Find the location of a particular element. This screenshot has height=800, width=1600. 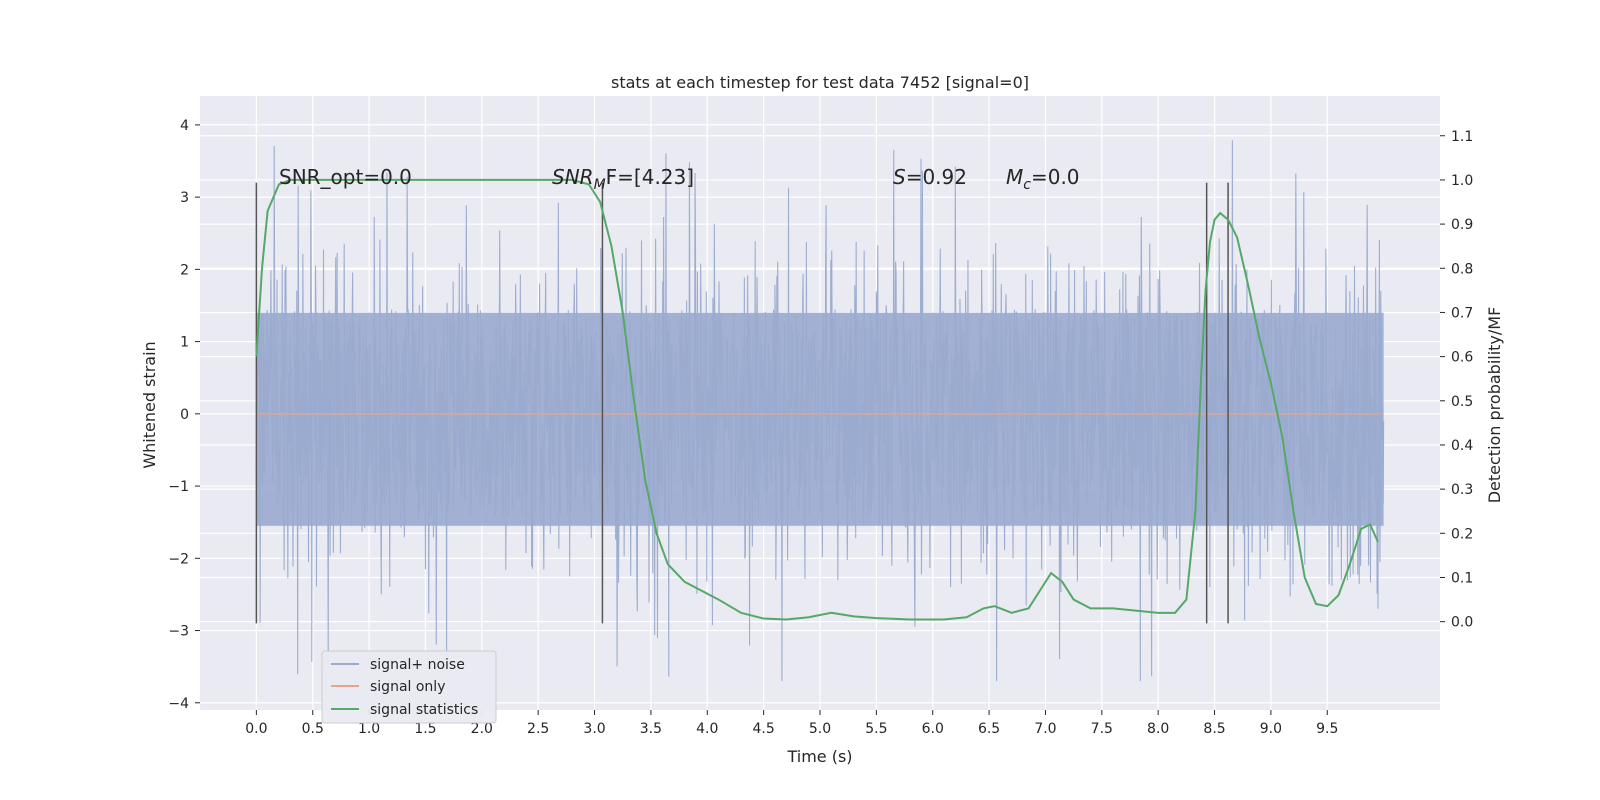

right-y-tick-label: 0.6 is located at coordinates (1462, 358).